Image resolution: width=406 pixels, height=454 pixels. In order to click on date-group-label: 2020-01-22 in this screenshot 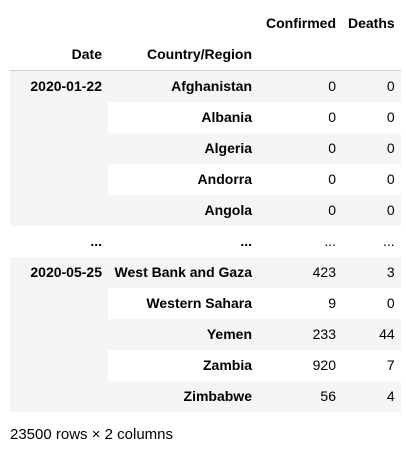, I will do `click(59, 148)`.